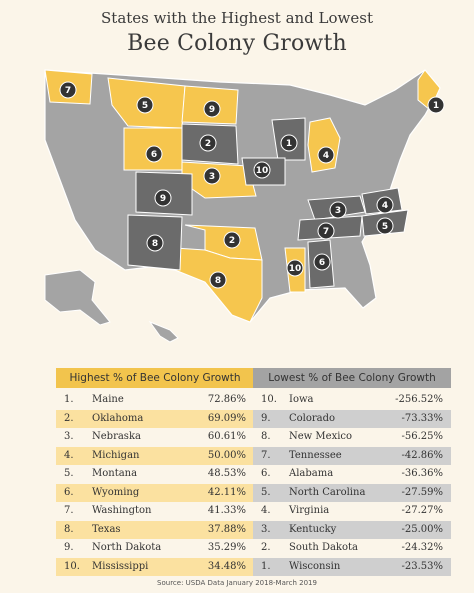  What do you see at coordinates (309, 510) in the screenshot?
I see `cell-state: Virginia` at bounding box center [309, 510].